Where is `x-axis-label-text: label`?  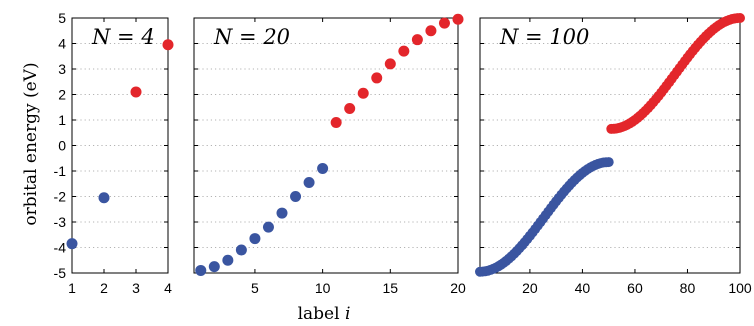
x-axis-label-text: label is located at coordinates (321, 314).